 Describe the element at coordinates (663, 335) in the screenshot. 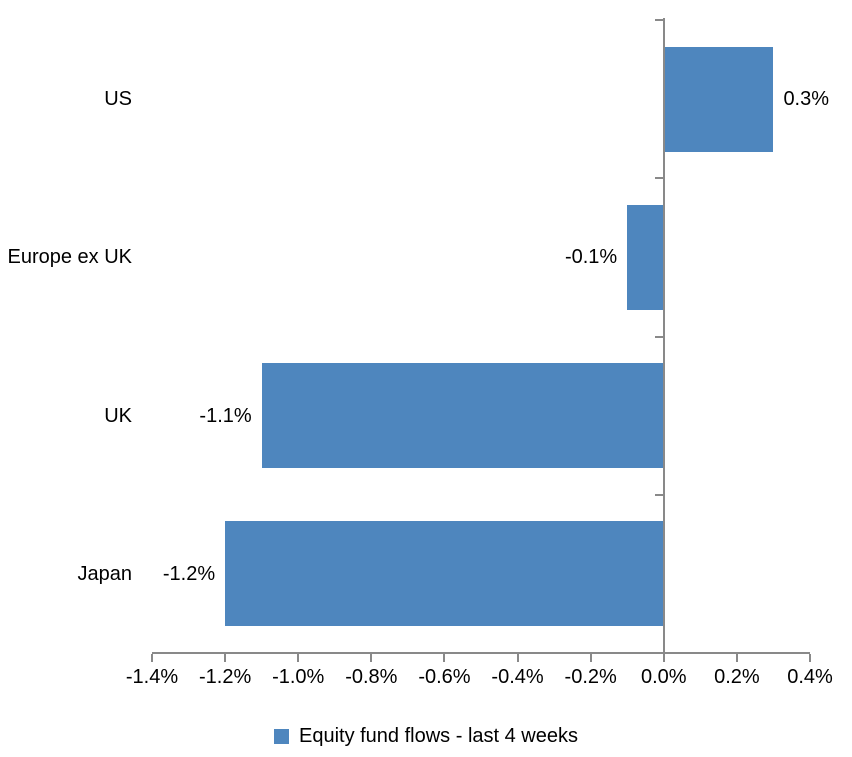

I see `value-axis-zero-line` at that location.